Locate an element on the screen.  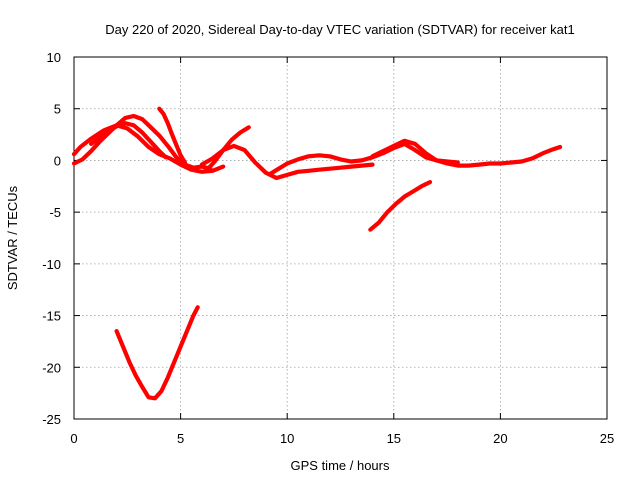
y-tick-label: -15 is located at coordinates (51, 316).